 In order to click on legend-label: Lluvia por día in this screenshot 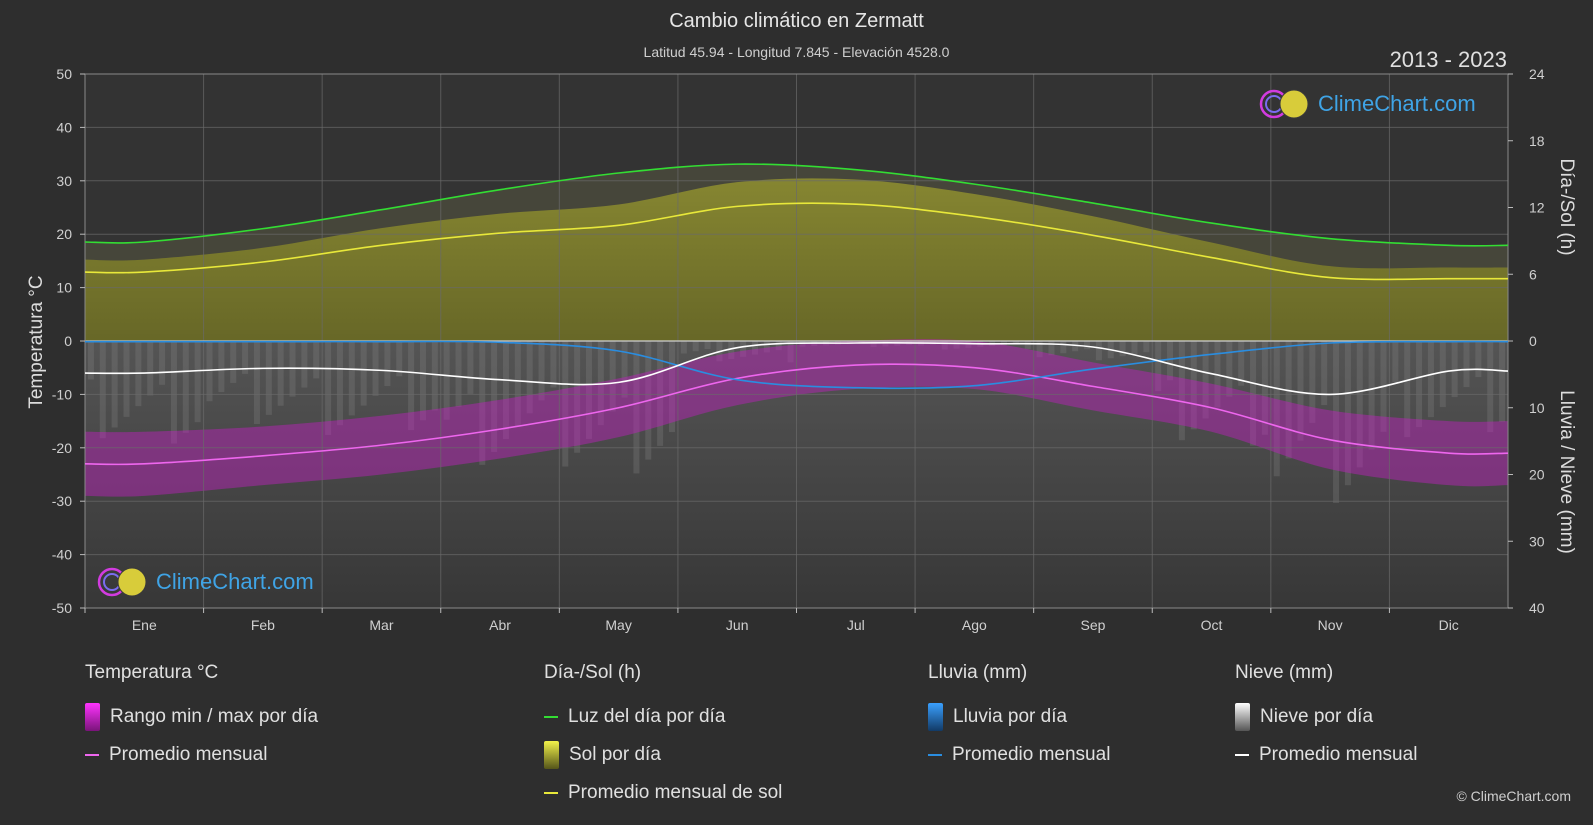, I will do `click(1010, 716)`.